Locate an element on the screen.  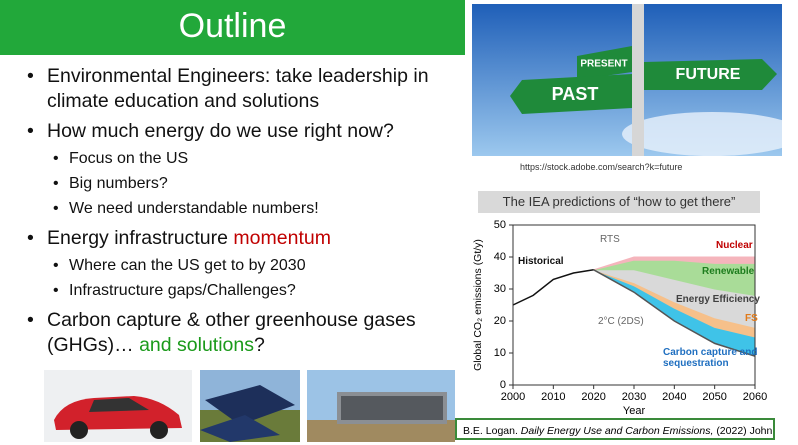
x-tick-label: 2040 is located at coordinates (674, 397).